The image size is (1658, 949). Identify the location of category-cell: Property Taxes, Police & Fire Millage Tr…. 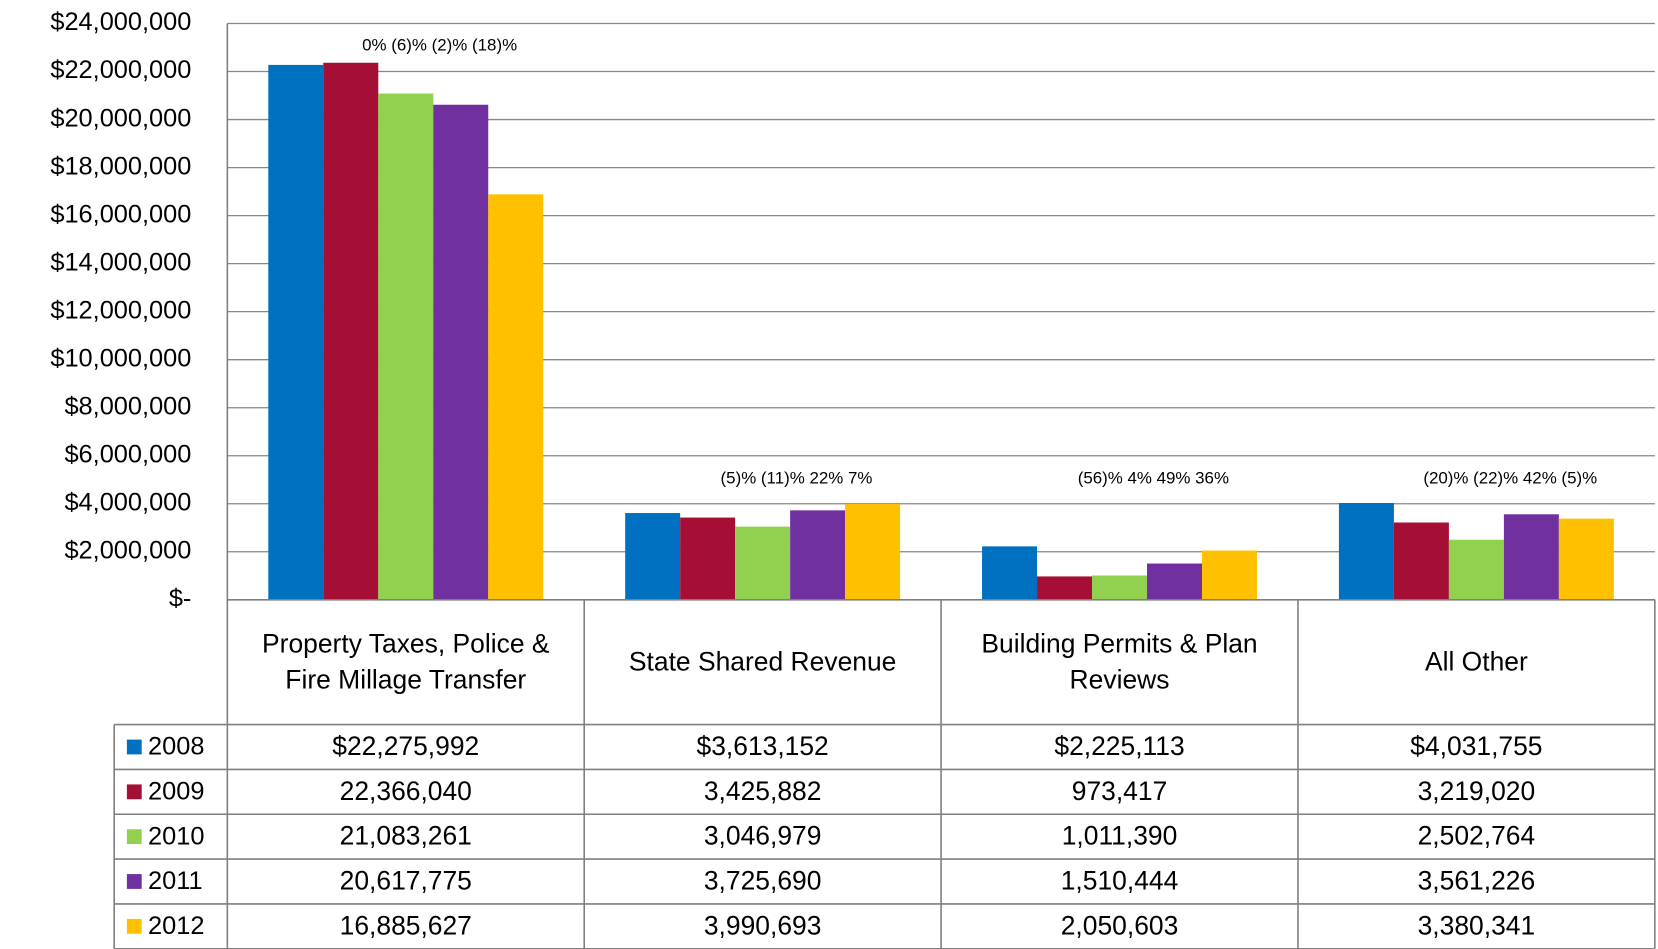
(406, 662).